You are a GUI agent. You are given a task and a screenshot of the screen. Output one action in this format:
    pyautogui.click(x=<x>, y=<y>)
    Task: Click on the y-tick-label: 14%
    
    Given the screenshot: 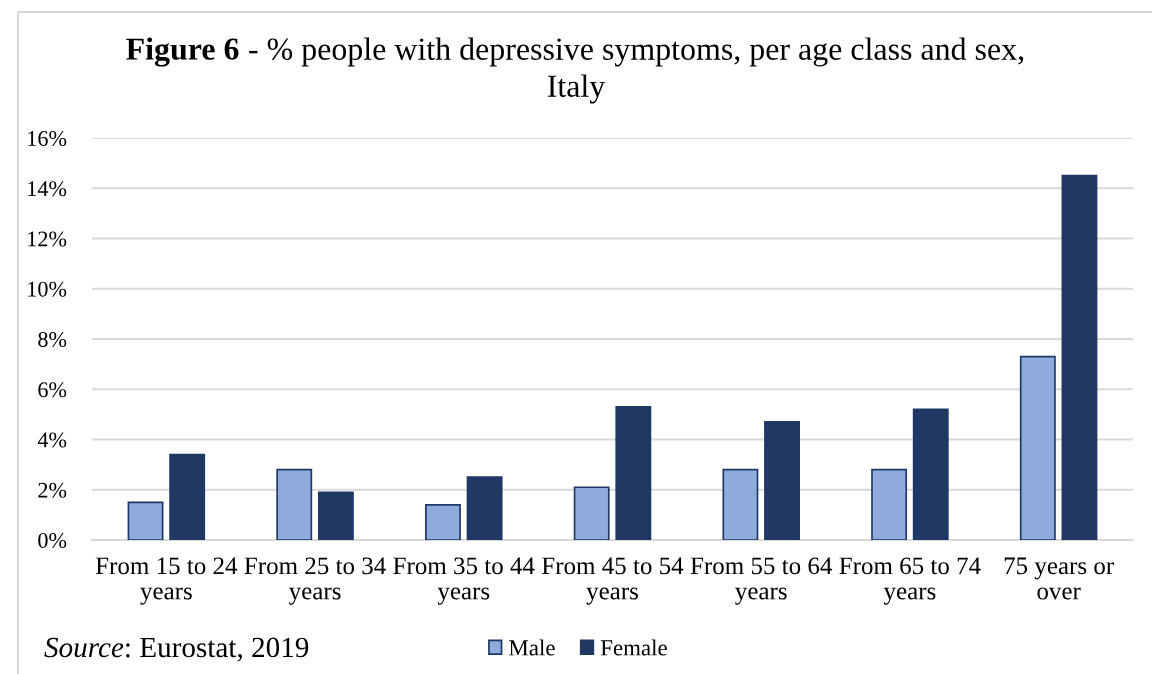 What is the action you would take?
    pyautogui.click(x=47, y=189)
    